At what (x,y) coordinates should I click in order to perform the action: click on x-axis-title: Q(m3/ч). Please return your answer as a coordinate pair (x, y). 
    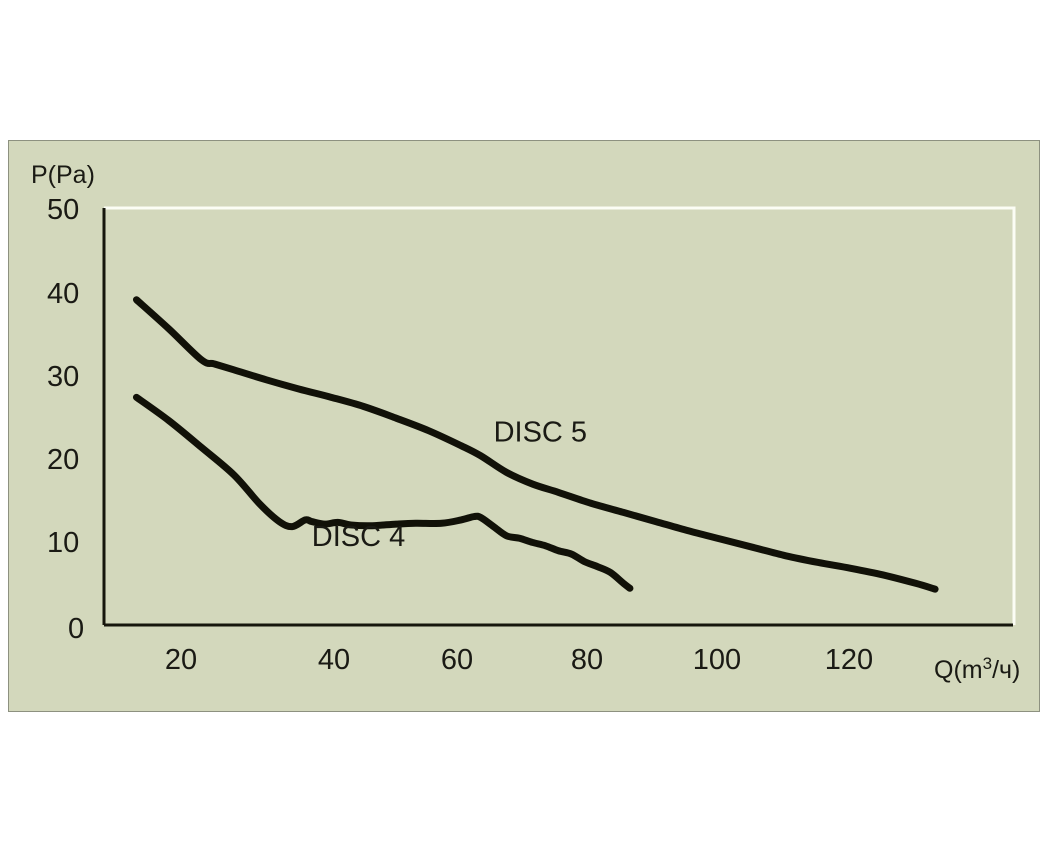
    Looking at the image, I should click on (977, 669).